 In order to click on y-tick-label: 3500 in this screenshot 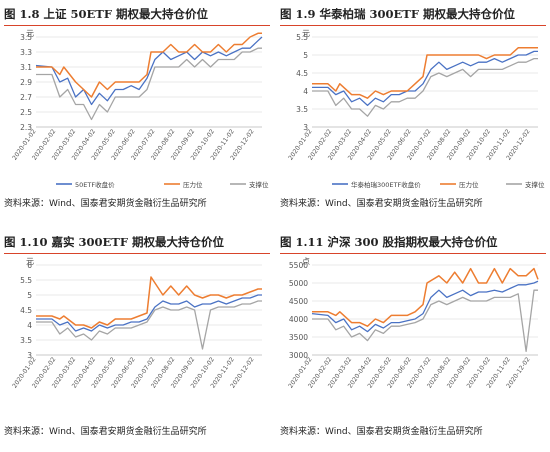, I will do `click(298, 337)`.